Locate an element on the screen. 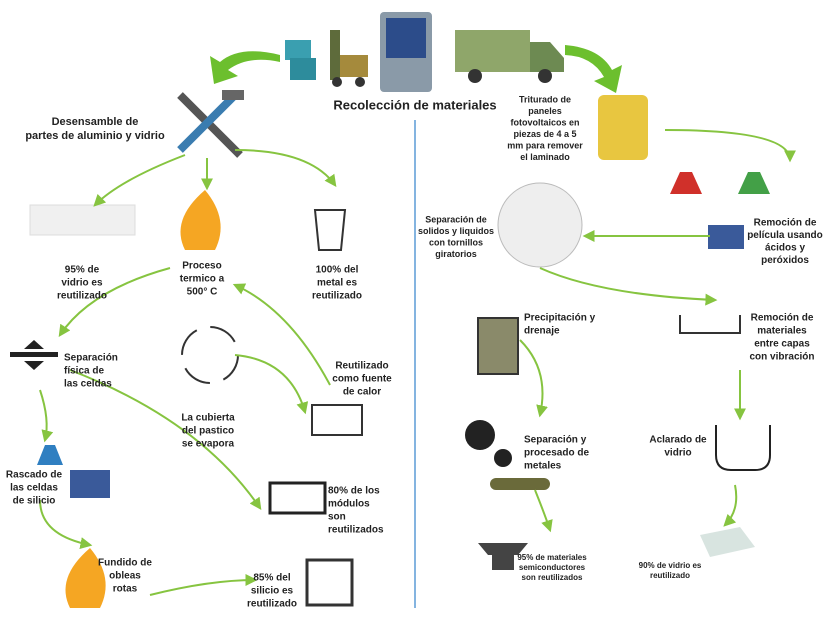 The width and height of the screenshot is (825, 617). step-label: 95% de is located at coordinates (82, 270).